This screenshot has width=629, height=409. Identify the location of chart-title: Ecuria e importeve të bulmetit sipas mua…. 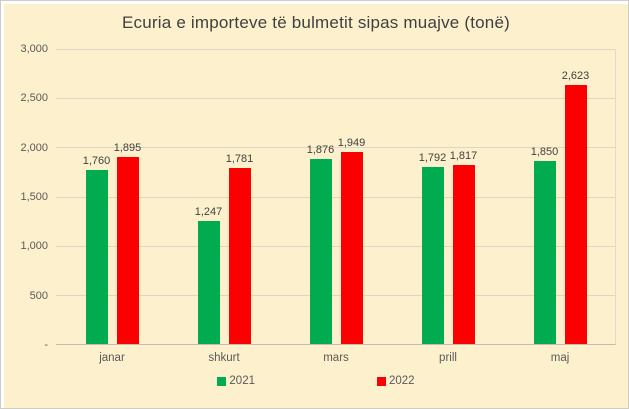
(316, 22).